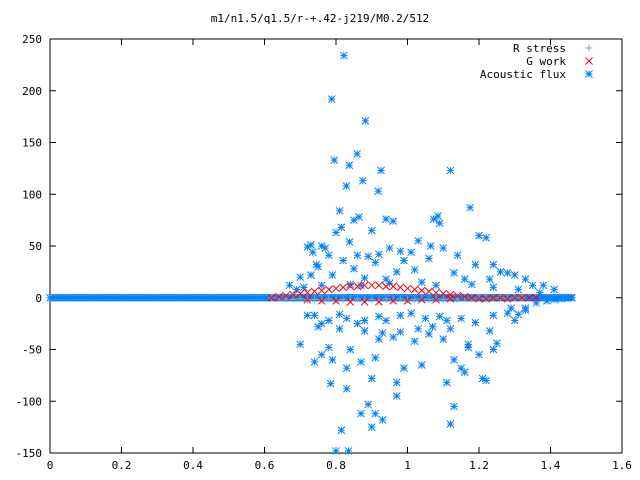  I want to click on x-tick-label: 0.8, so click(336, 465).